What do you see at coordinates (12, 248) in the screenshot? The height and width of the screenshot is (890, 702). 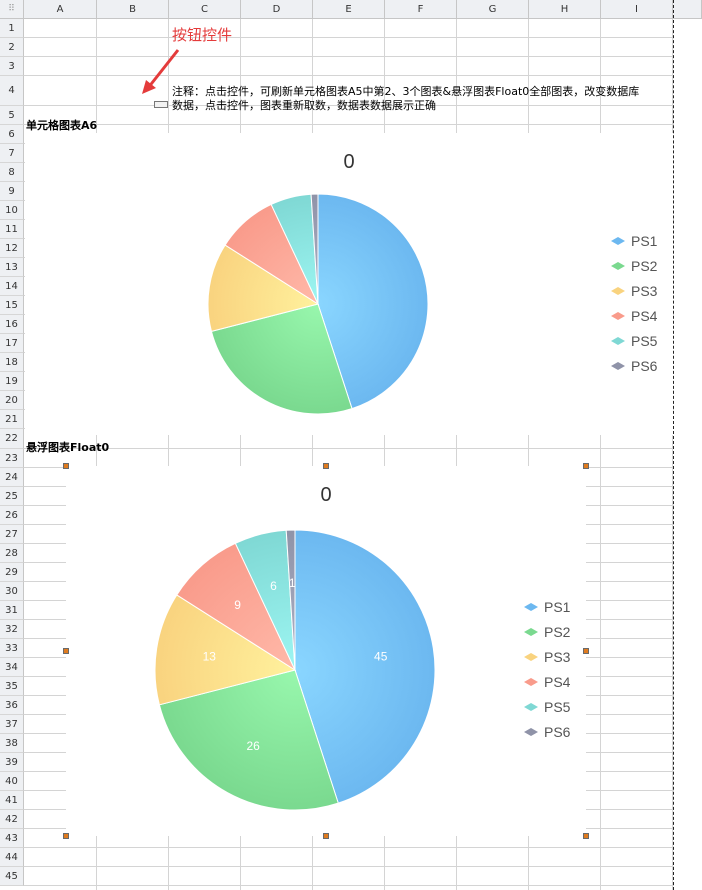 I see `row-header-12: 12` at bounding box center [12, 248].